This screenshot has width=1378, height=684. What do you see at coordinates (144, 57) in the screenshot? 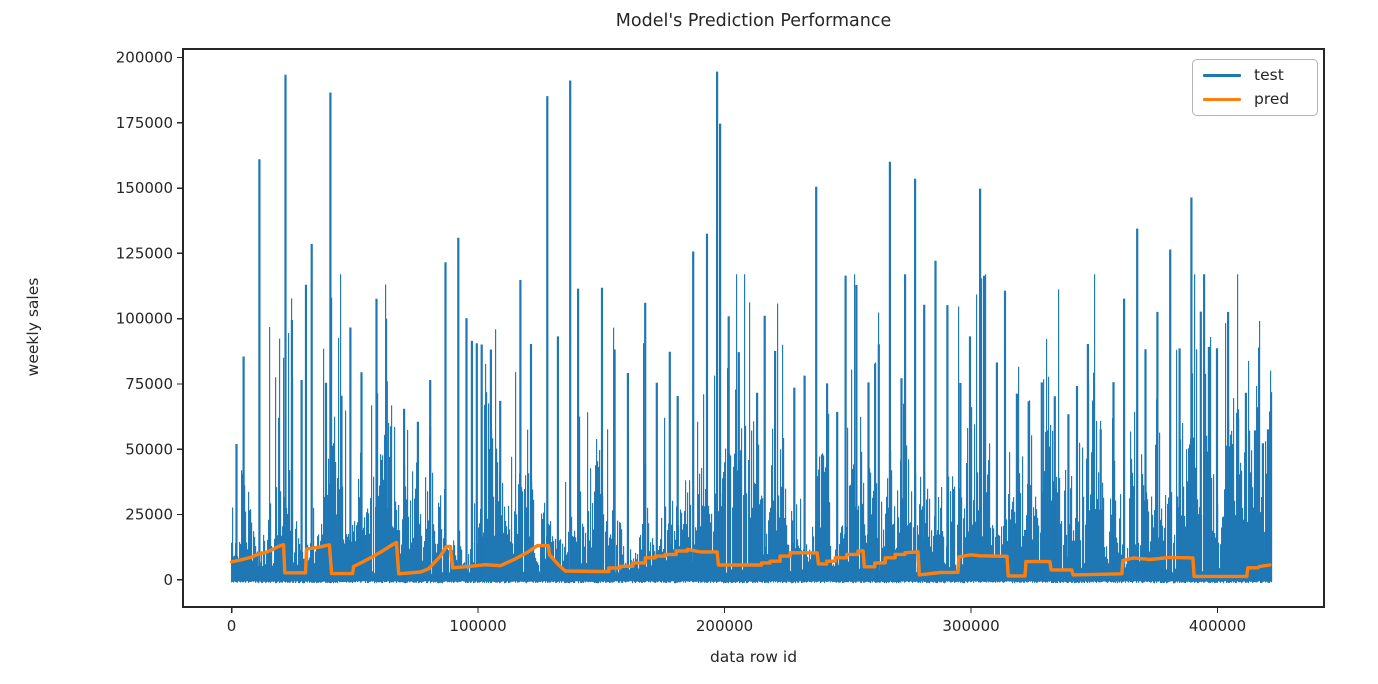
I see `y-tick-label: 200000` at bounding box center [144, 57].